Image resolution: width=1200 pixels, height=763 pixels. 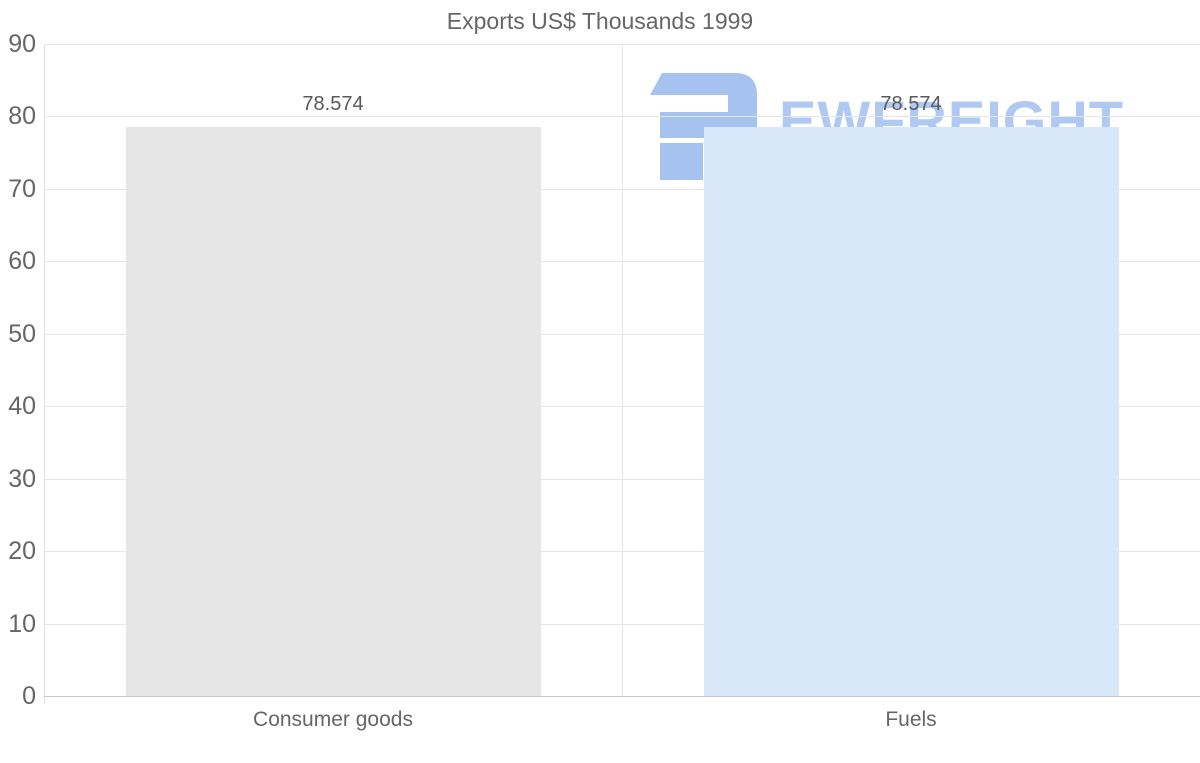 What do you see at coordinates (22, 334) in the screenshot?
I see `y-axis-tick-label: 50` at bounding box center [22, 334].